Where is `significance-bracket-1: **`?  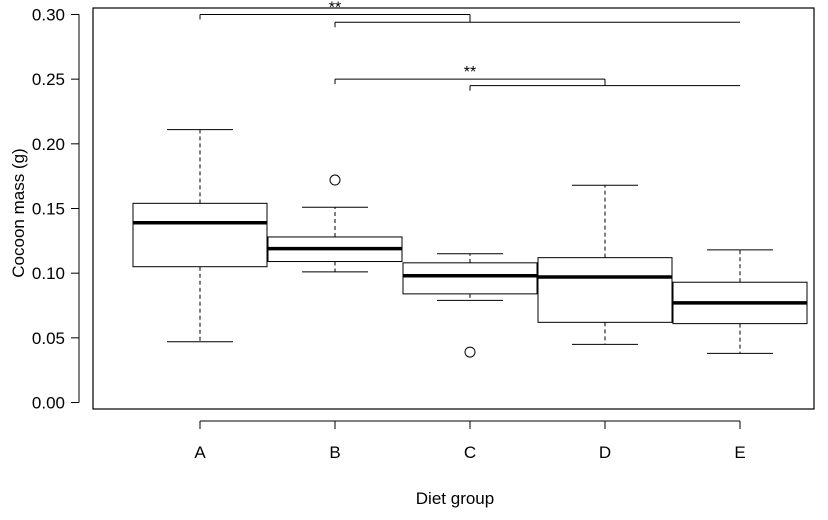 significance-bracket-1: ** is located at coordinates (469, 14).